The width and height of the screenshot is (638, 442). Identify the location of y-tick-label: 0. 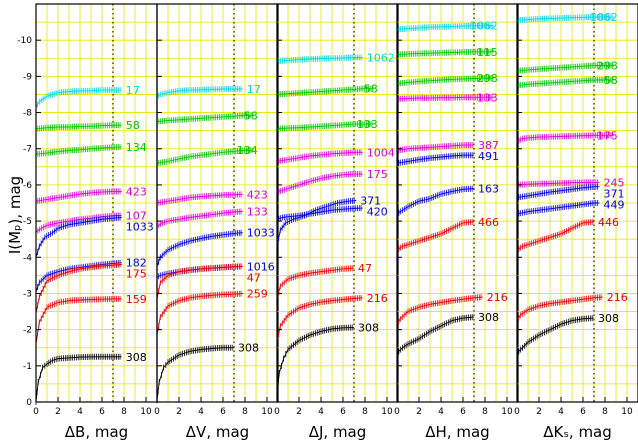
(29, 403).